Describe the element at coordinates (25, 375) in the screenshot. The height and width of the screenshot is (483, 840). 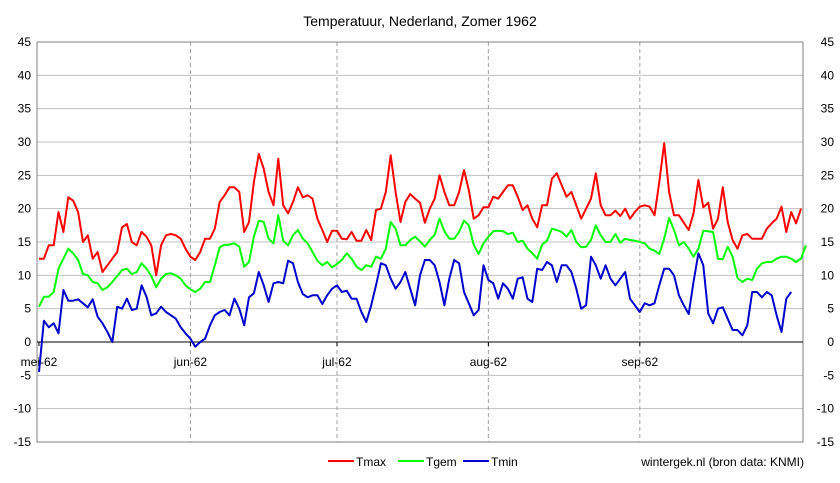
I see `y-tick-label-left: -5` at that location.